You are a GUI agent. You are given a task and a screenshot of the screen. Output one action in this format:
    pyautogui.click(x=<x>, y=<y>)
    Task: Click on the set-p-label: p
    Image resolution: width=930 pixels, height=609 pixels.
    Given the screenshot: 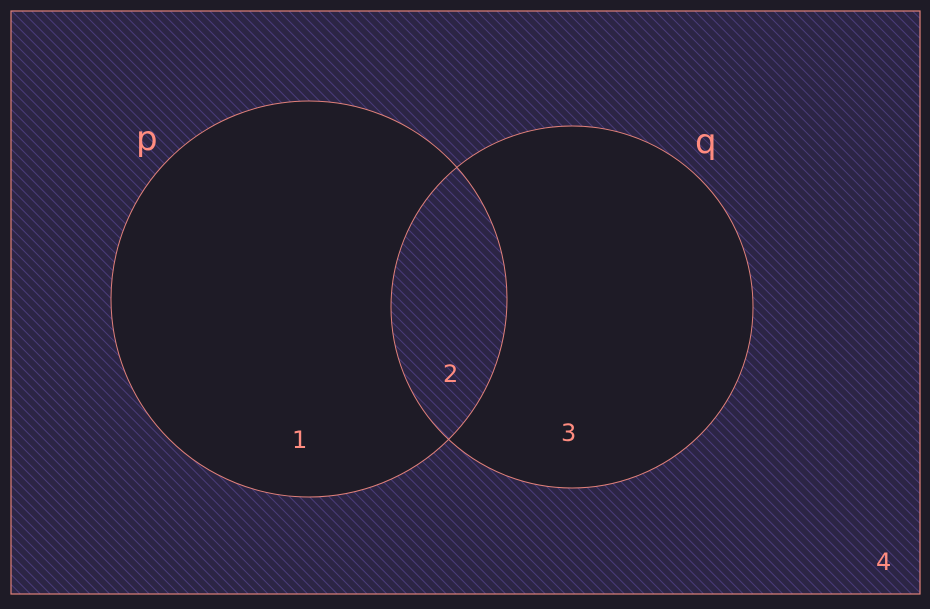 What is the action you would take?
    pyautogui.click(x=147, y=139)
    